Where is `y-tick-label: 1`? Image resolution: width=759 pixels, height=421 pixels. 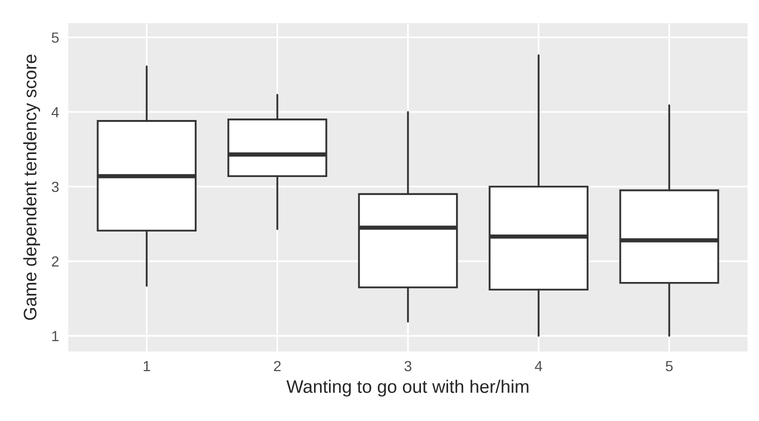 y-tick-label: 1 is located at coordinates (55, 336).